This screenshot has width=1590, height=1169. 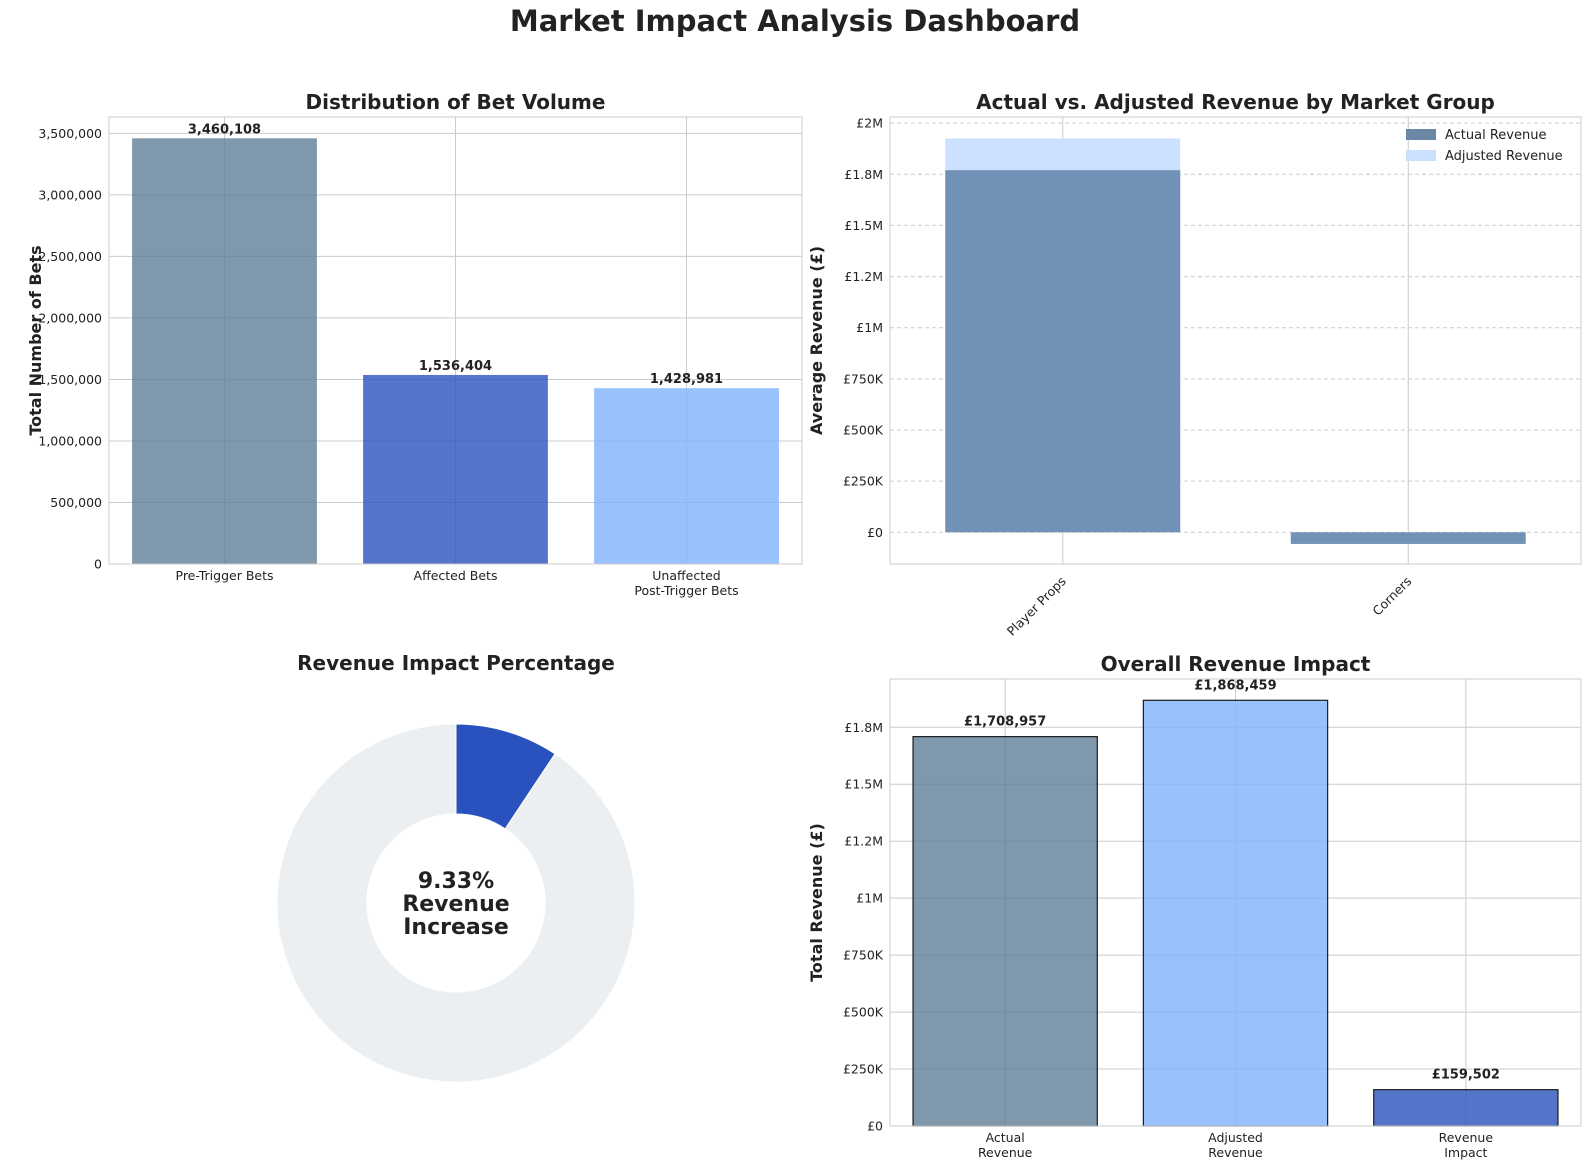 I want to click on overall-impact-ytick: £500K, so click(x=863, y=1012).